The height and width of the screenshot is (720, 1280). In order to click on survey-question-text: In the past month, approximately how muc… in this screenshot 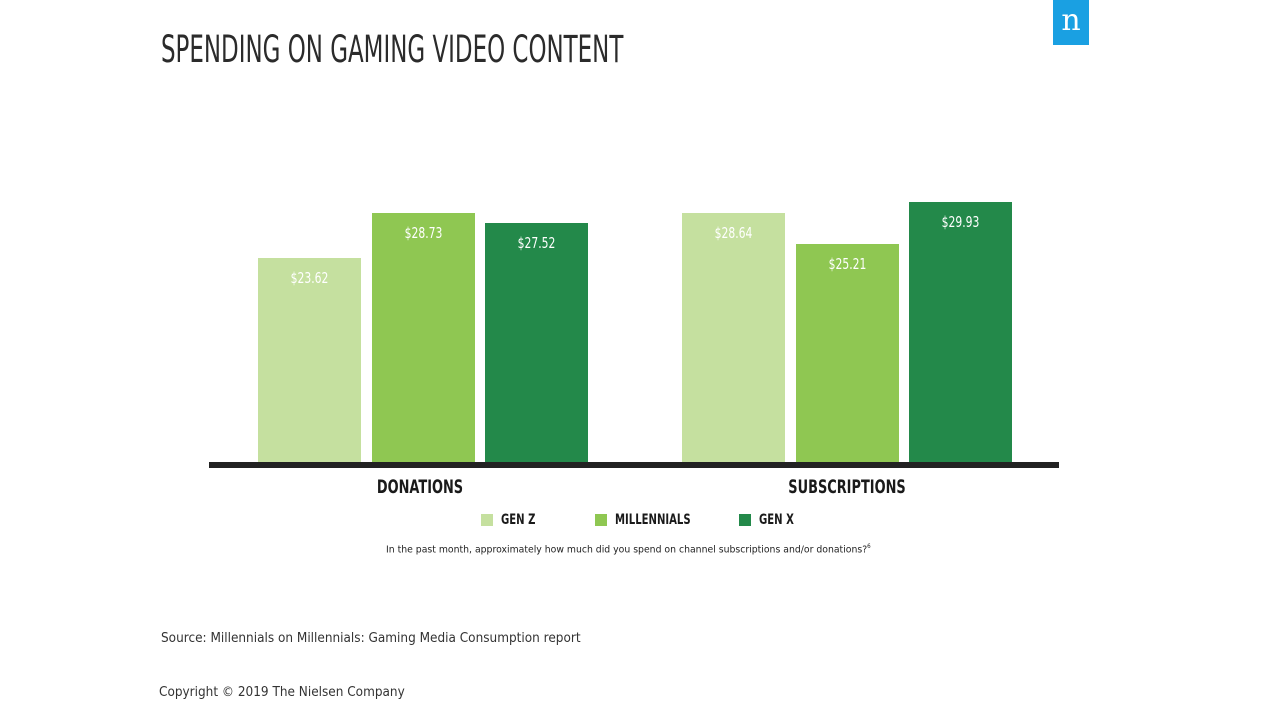, I will do `click(627, 550)`.